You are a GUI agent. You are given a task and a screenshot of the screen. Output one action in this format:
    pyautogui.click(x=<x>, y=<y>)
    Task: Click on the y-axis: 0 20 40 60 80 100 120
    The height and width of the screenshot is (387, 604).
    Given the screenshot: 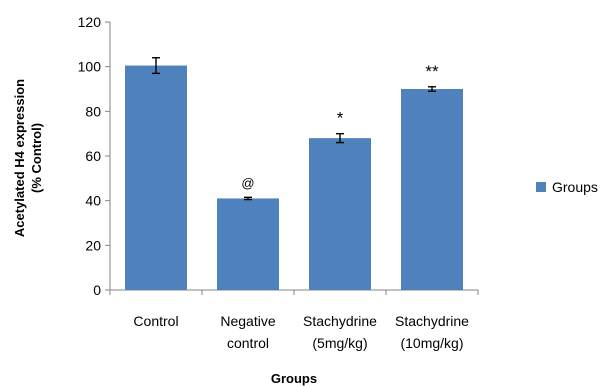 What is the action you would take?
    pyautogui.click(x=94, y=156)
    